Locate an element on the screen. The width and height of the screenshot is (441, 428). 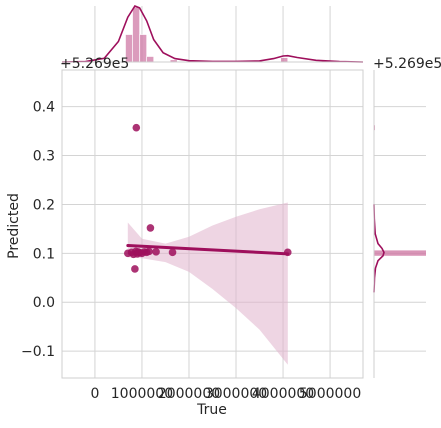
x-tick-label: 1000000 is located at coordinates (142, 394).